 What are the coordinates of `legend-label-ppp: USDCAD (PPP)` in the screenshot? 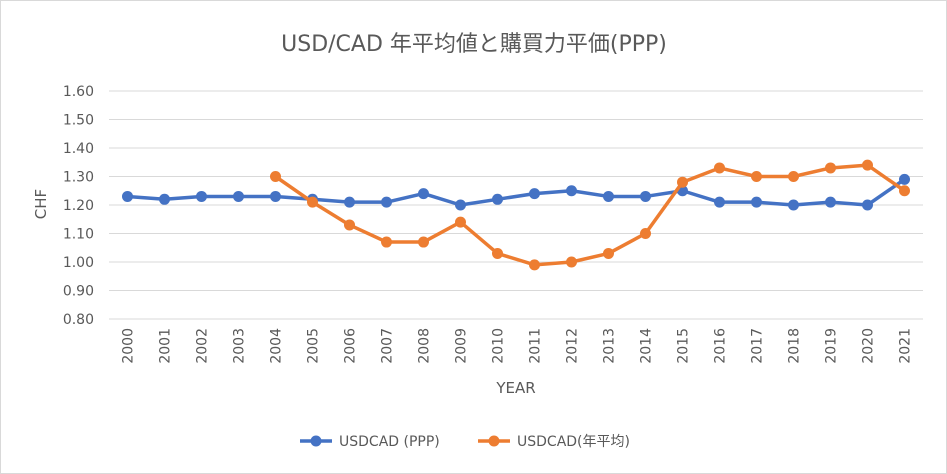 It's located at (389, 442).